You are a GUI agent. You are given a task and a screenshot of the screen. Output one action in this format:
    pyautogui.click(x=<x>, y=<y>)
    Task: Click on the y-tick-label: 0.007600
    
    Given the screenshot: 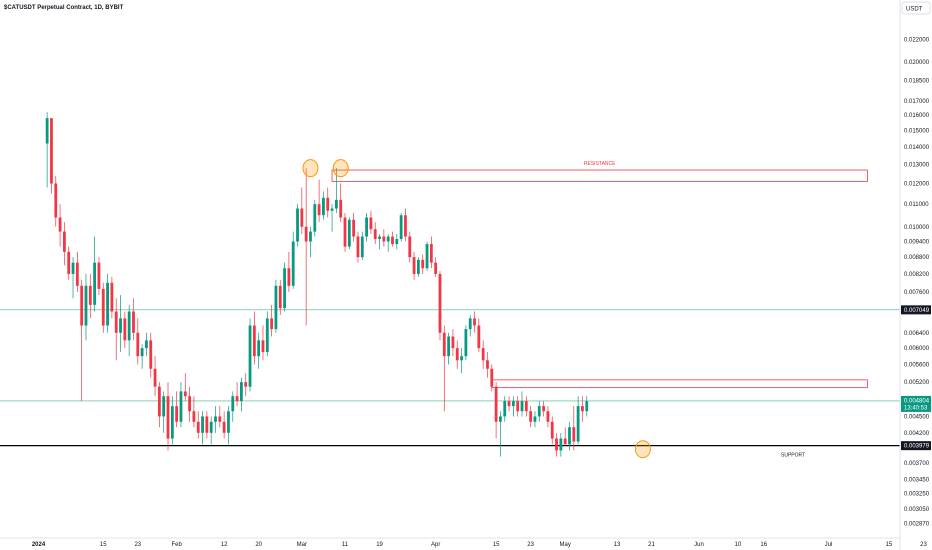 What is the action you would take?
    pyautogui.click(x=917, y=293)
    